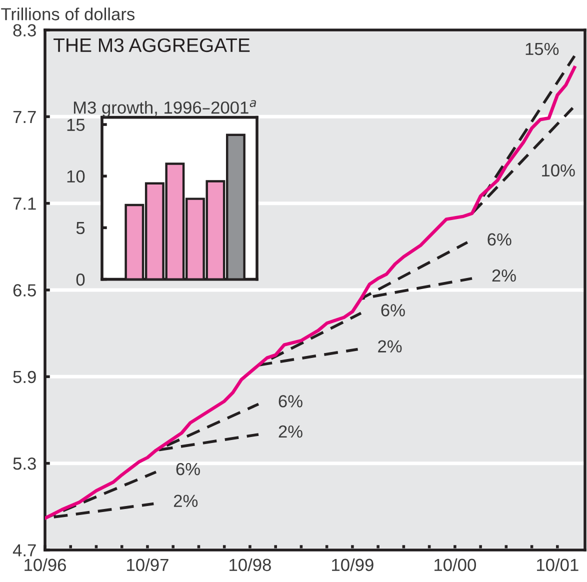  What do you see at coordinates (24, 550) in the screenshot?
I see `y-tick-label: 4.7` at bounding box center [24, 550].